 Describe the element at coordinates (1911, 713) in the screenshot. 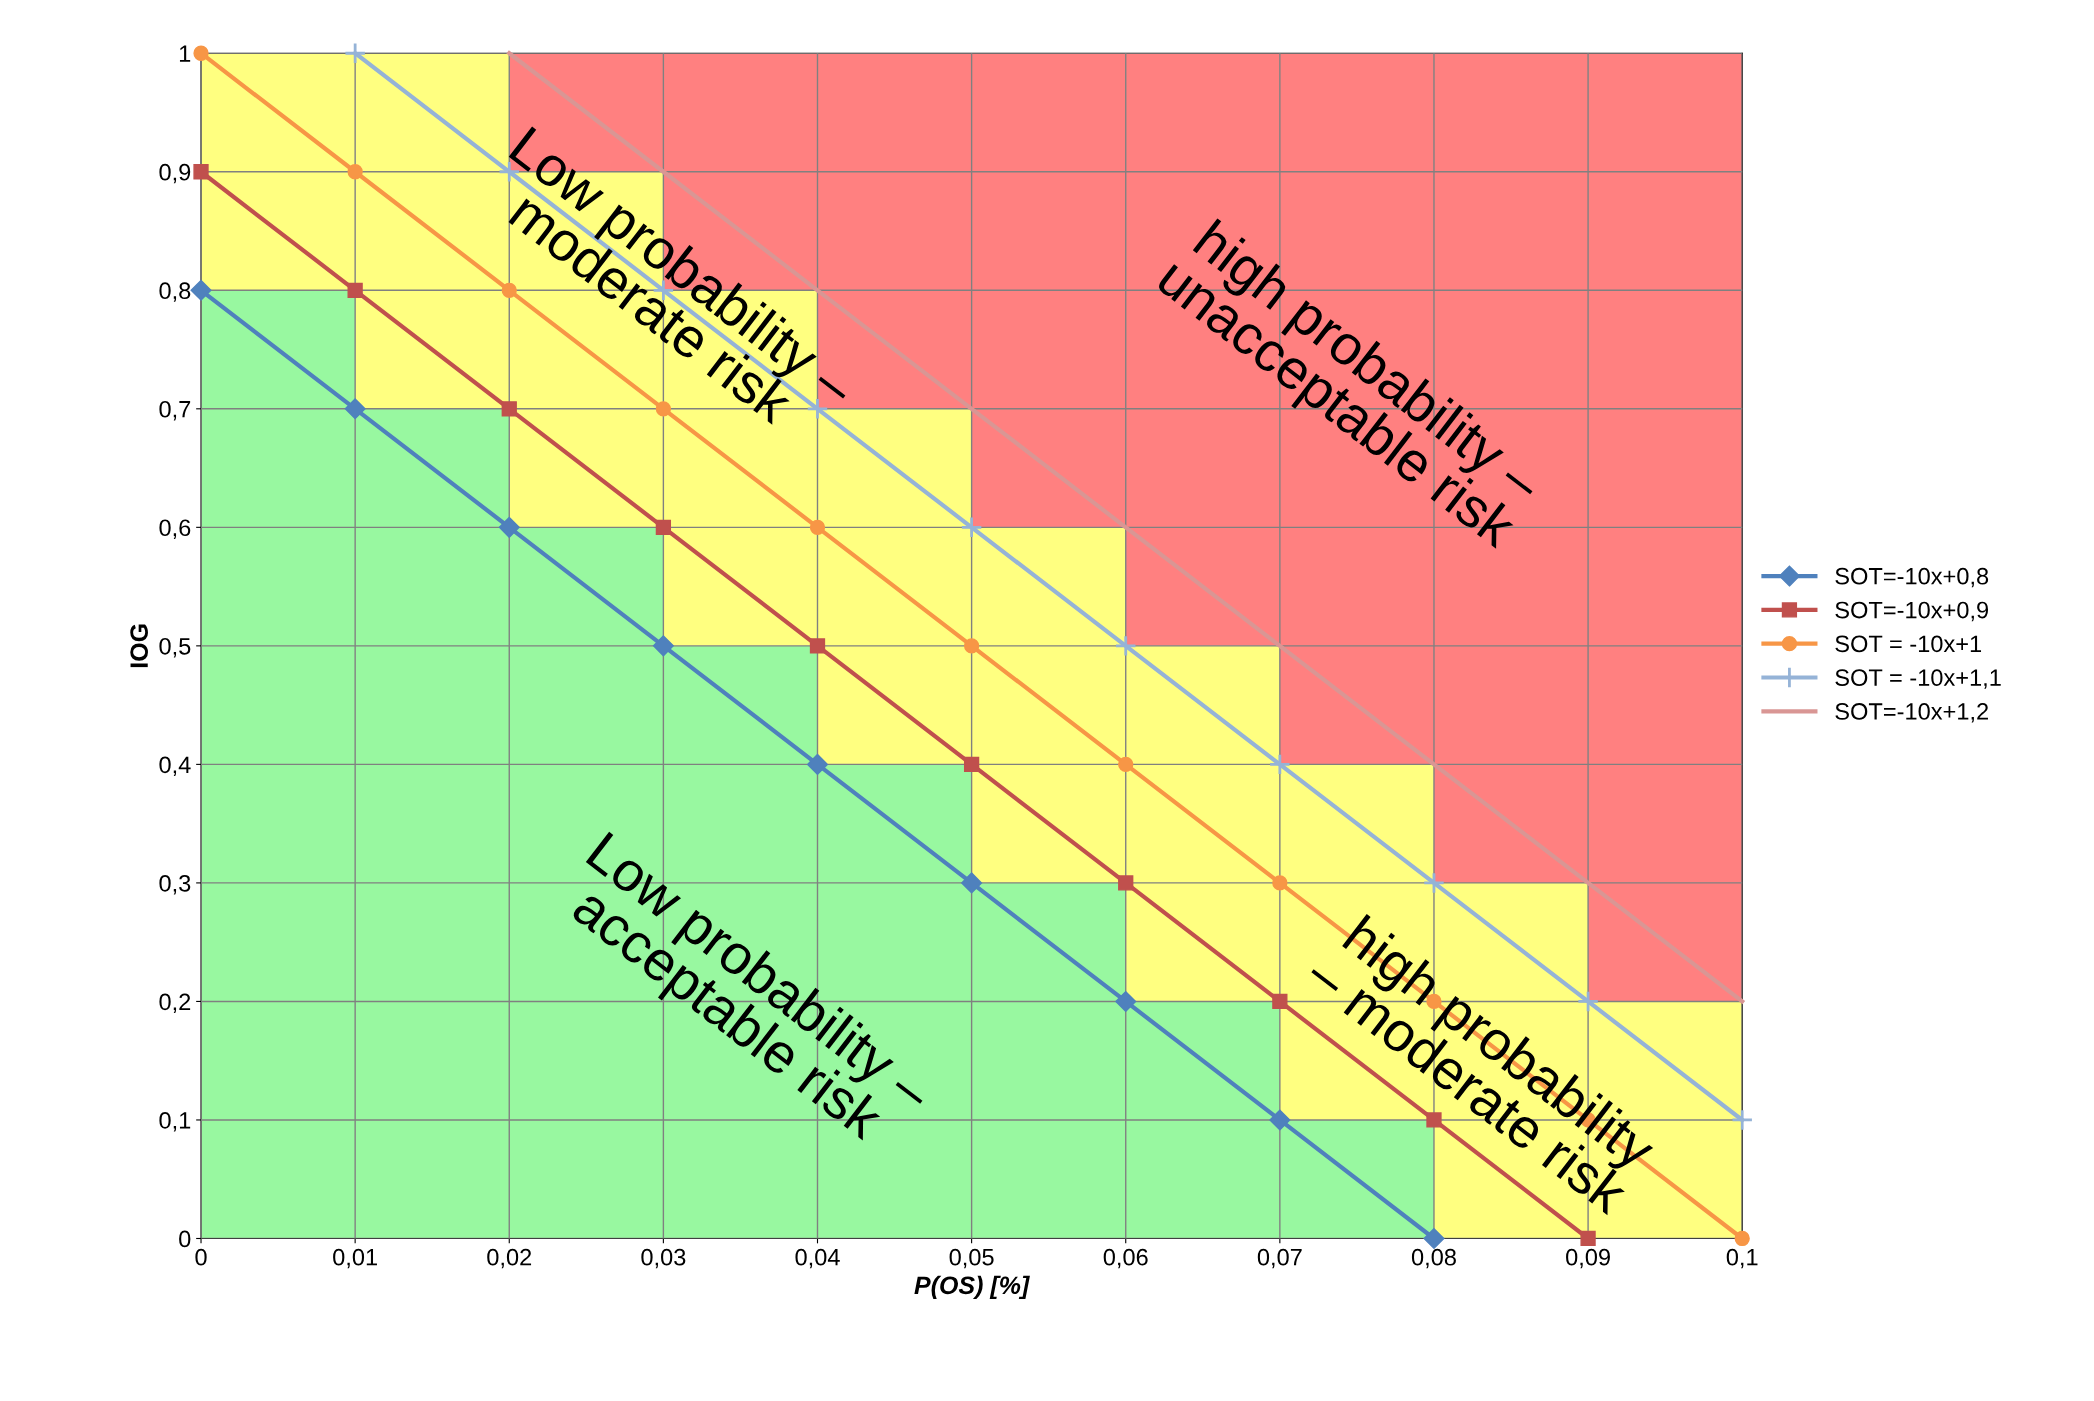

I see `legend-label: SOT=-10x+1,2` at that location.